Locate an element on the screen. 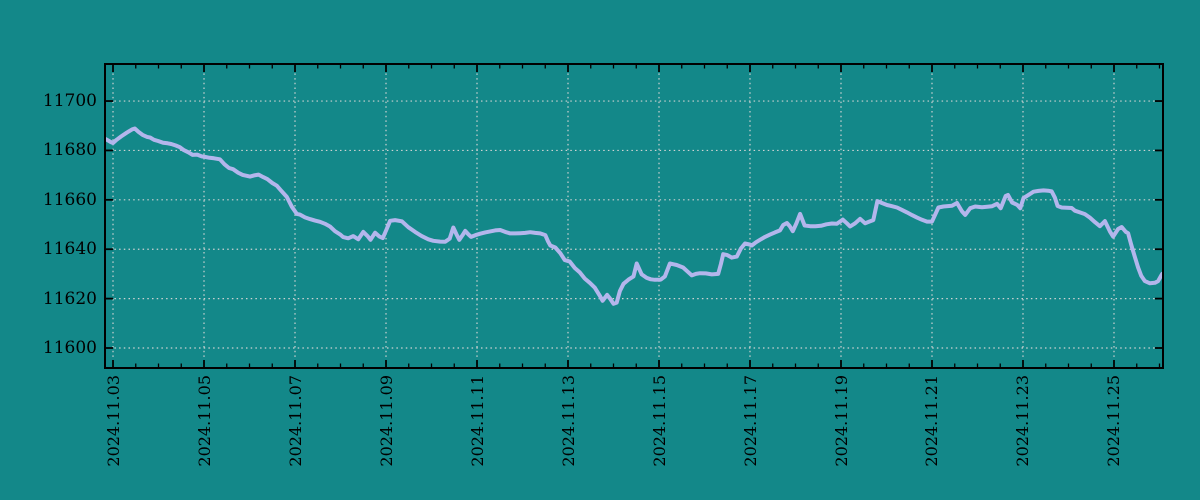  y-tick-label: 11680 is located at coordinates (69, 150).